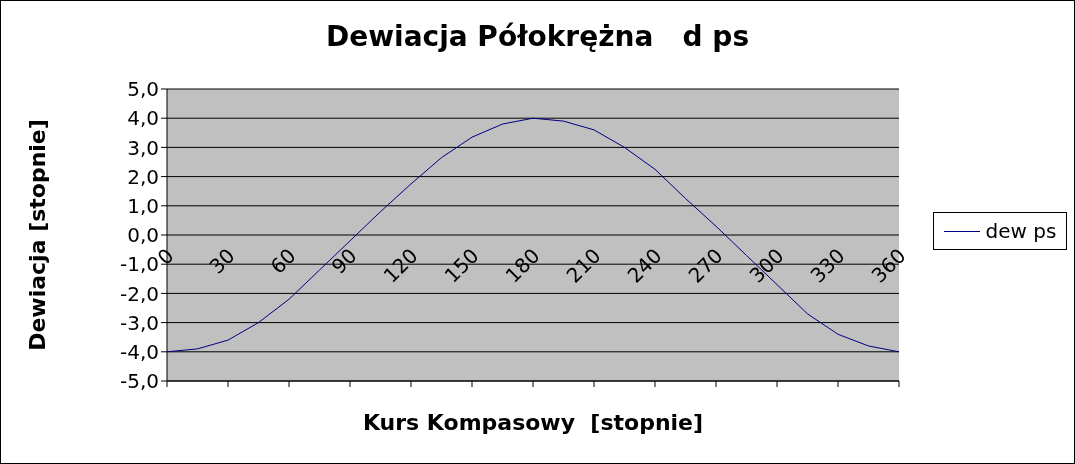 The height and width of the screenshot is (464, 1075). Describe the element at coordinates (583, 265) in the screenshot. I see `x-tick-label: 210` at that location.